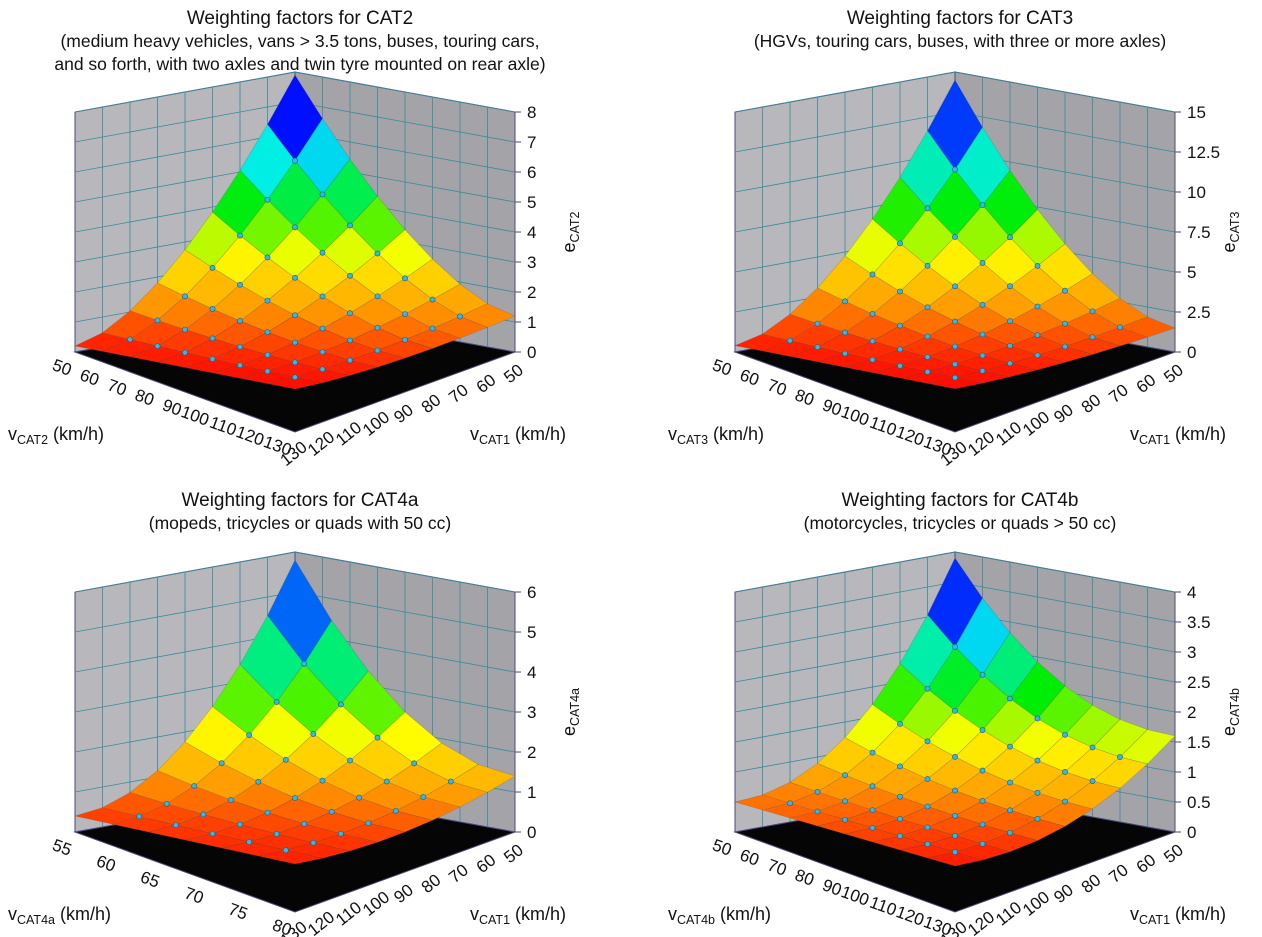 Image resolution: width=1262 pixels, height=937 pixels. I want to click on chart-title: Weighting factors for CAT4b, so click(960, 500).